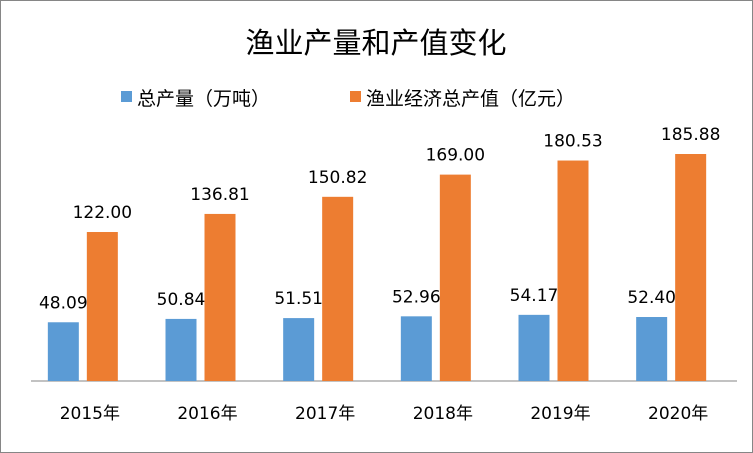  I want to click on legend-swatch-output-value, so click(355, 96).